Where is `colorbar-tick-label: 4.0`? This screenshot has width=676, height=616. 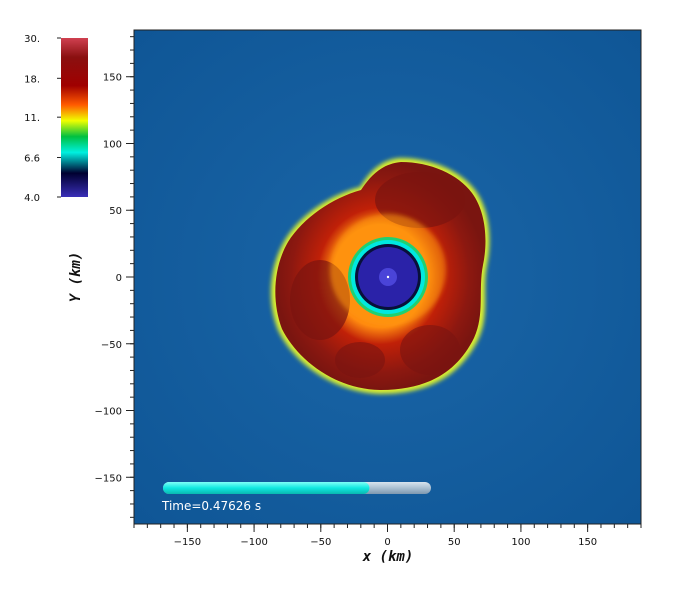
colorbar-tick-label: 4.0 is located at coordinates (32, 198).